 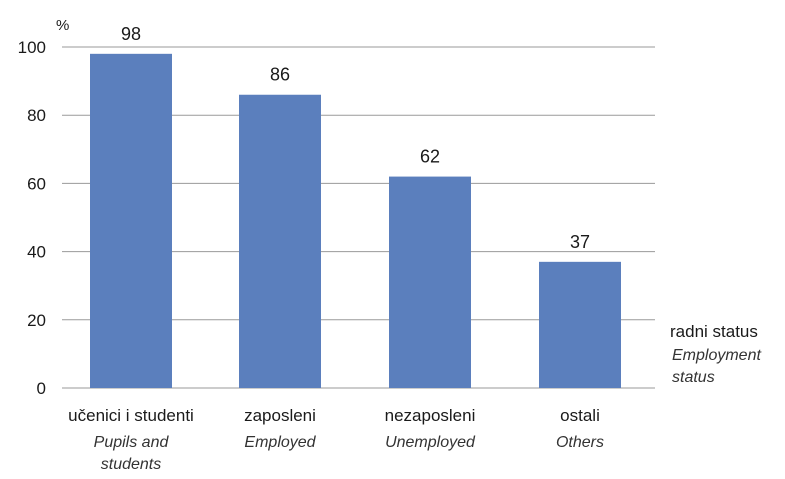 I want to click on bar-value-label: 98, so click(x=131, y=34).